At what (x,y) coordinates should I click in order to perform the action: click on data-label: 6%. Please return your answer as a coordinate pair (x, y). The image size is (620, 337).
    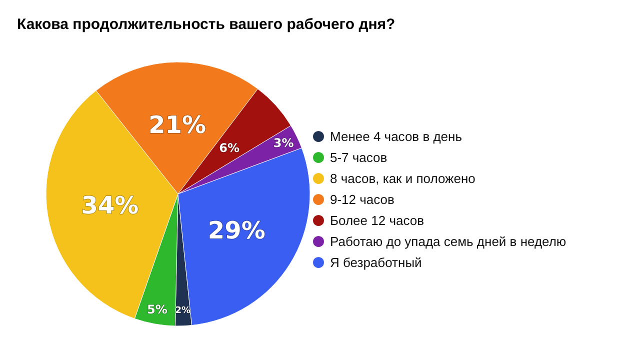
    Looking at the image, I should click on (229, 147).